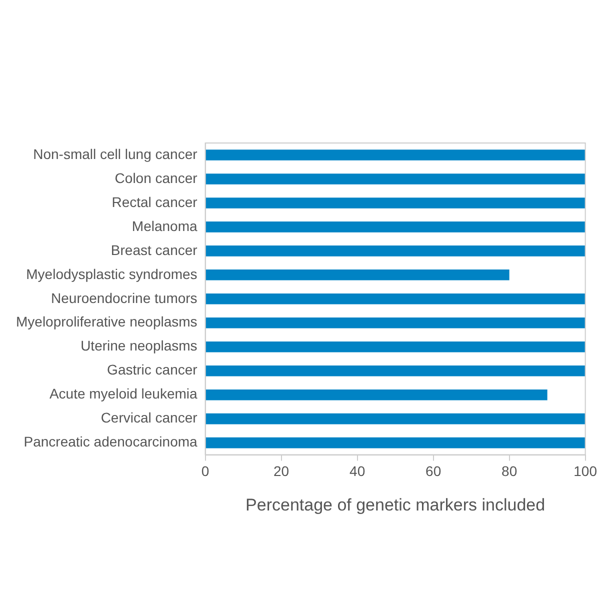 Image resolution: width=608 pixels, height=608 pixels. I want to click on x-tick-label: 60, so click(434, 471).